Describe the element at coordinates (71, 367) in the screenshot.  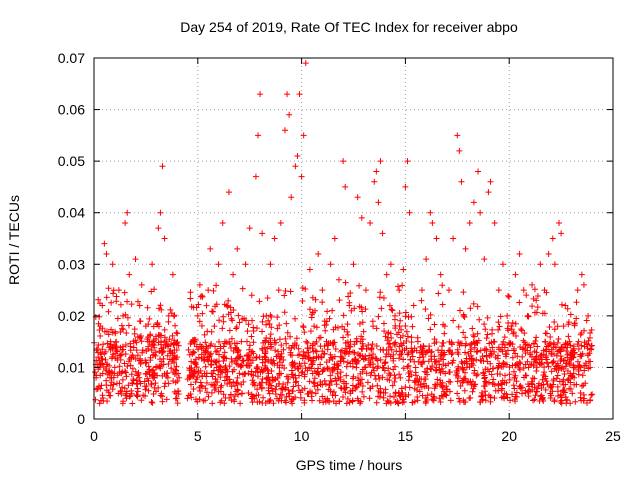
I see `y-tick-label: 0.01` at that location.